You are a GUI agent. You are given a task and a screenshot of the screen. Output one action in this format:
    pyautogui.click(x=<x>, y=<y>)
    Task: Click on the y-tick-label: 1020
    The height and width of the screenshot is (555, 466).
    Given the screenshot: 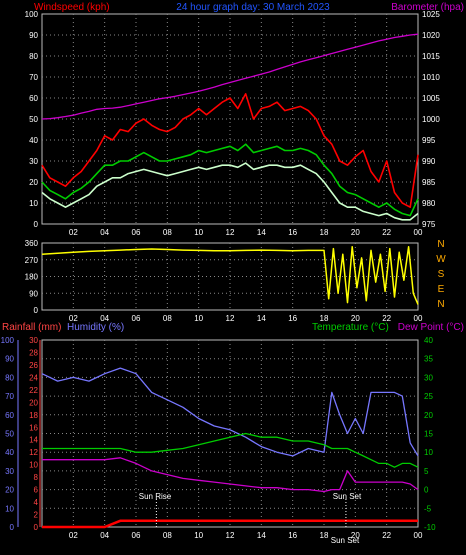 What is the action you would take?
    pyautogui.click(x=431, y=35)
    